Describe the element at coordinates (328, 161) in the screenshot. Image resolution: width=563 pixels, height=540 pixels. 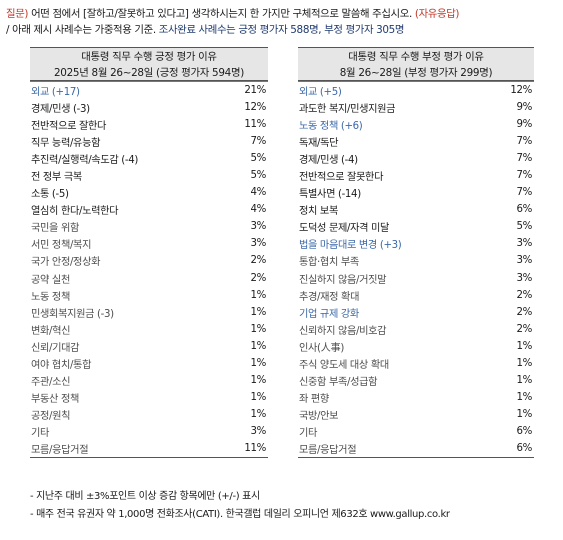
I see `reason-label: 경제/민생 (-4)` at that location.